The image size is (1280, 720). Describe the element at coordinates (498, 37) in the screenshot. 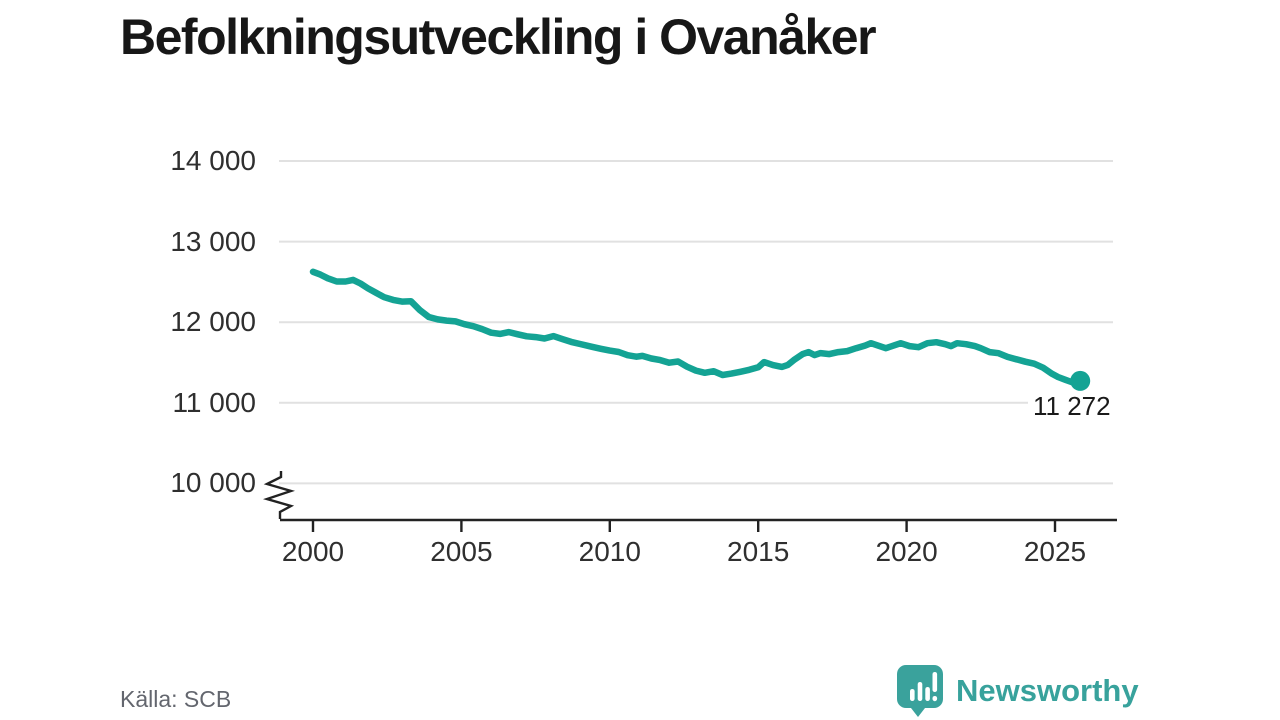

I see `chart-title: Befolkningsutveckling i Ovanåker` at that location.